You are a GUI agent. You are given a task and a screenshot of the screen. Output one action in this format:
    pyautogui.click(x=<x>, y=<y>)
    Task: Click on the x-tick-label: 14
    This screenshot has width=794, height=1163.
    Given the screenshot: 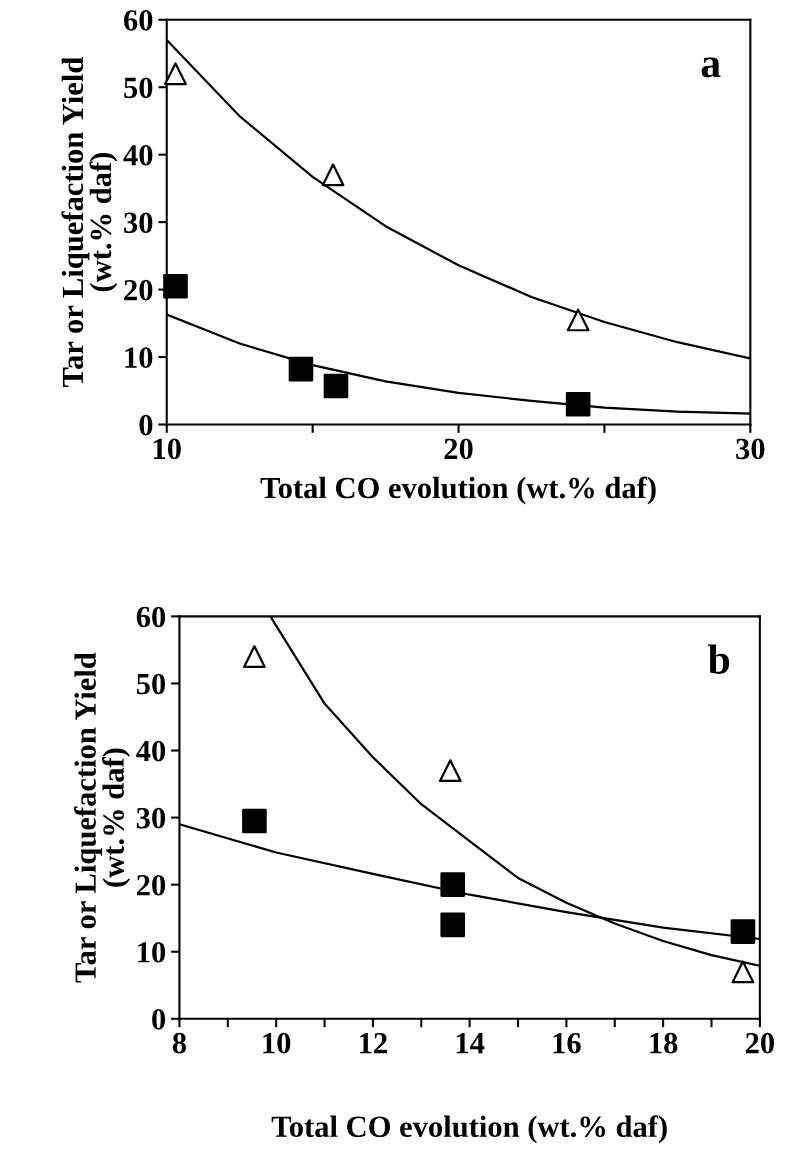 What is the action you would take?
    pyautogui.click(x=470, y=1043)
    